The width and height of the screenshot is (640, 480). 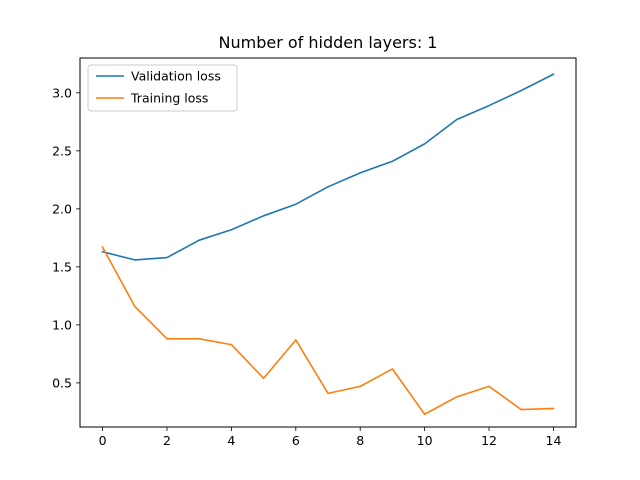 What do you see at coordinates (489, 440) in the screenshot?
I see `x-tick-label: 12` at bounding box center [489, 440].